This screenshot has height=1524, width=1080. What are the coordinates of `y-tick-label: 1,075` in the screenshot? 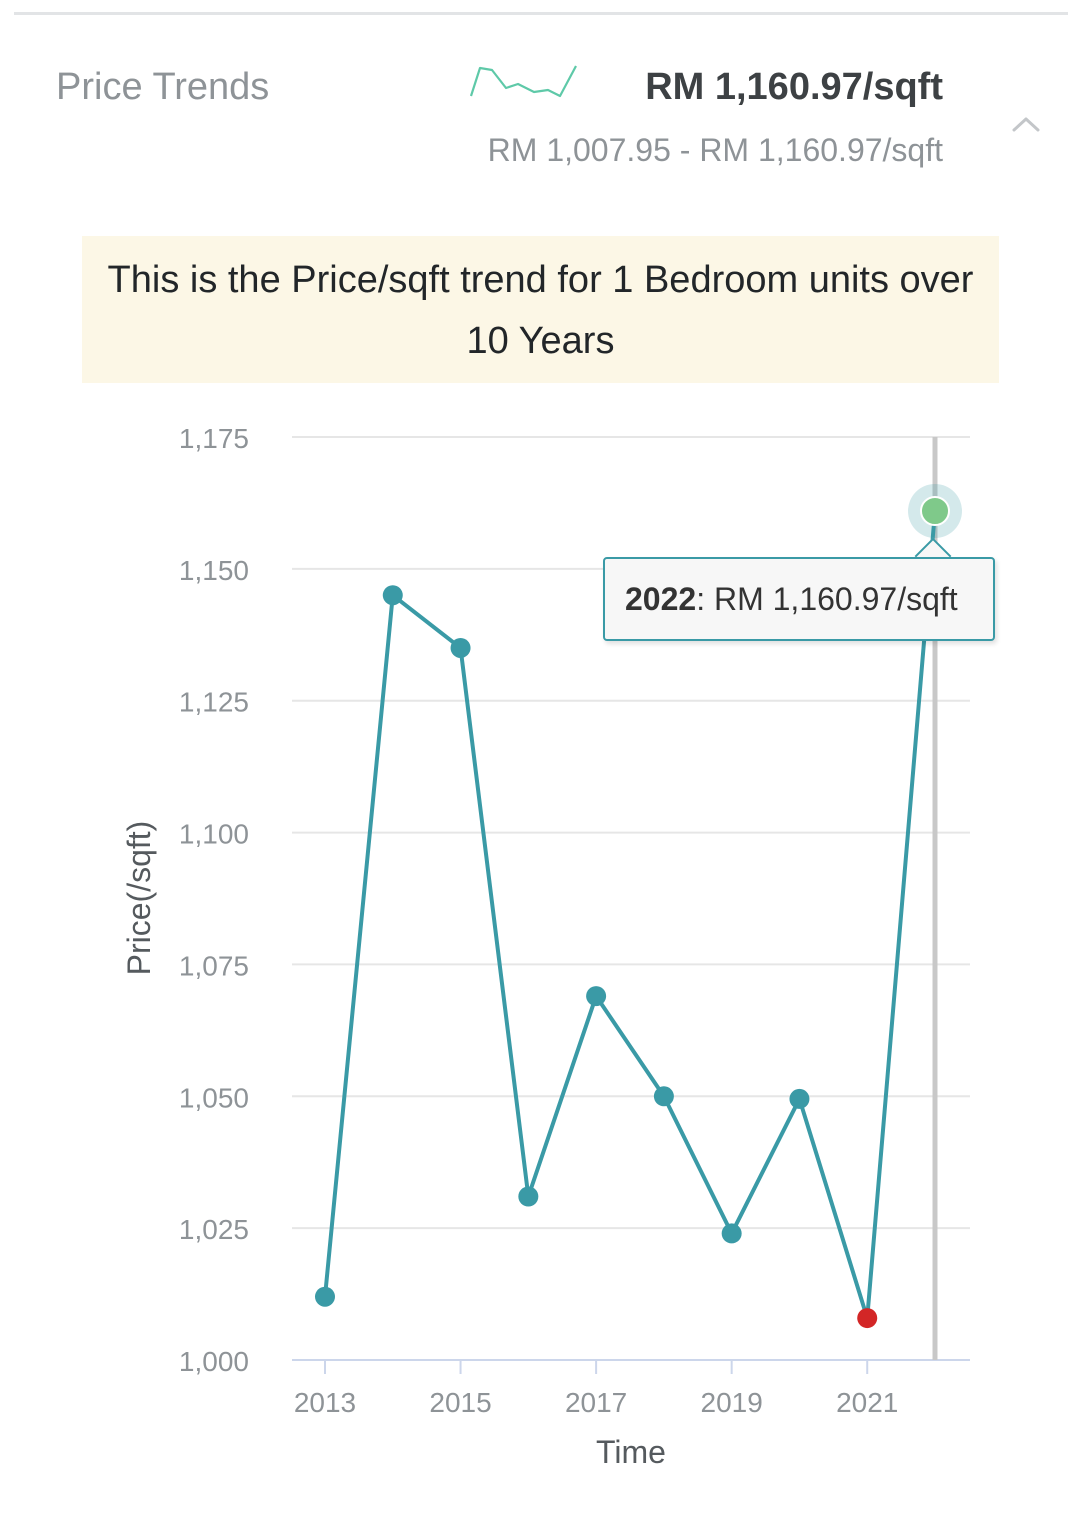 It's located at (214, 965).